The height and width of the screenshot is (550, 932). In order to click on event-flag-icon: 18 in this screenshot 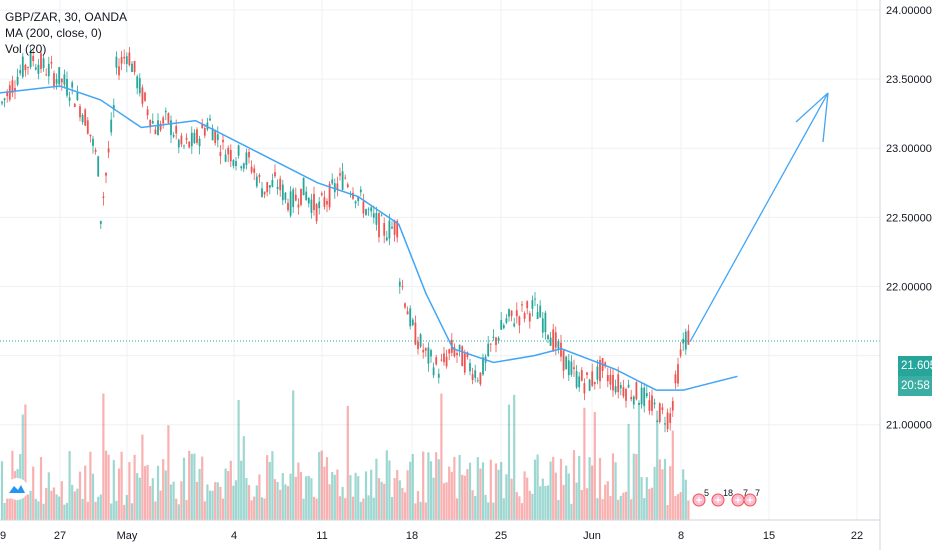, I will do `click(722, 497)`.